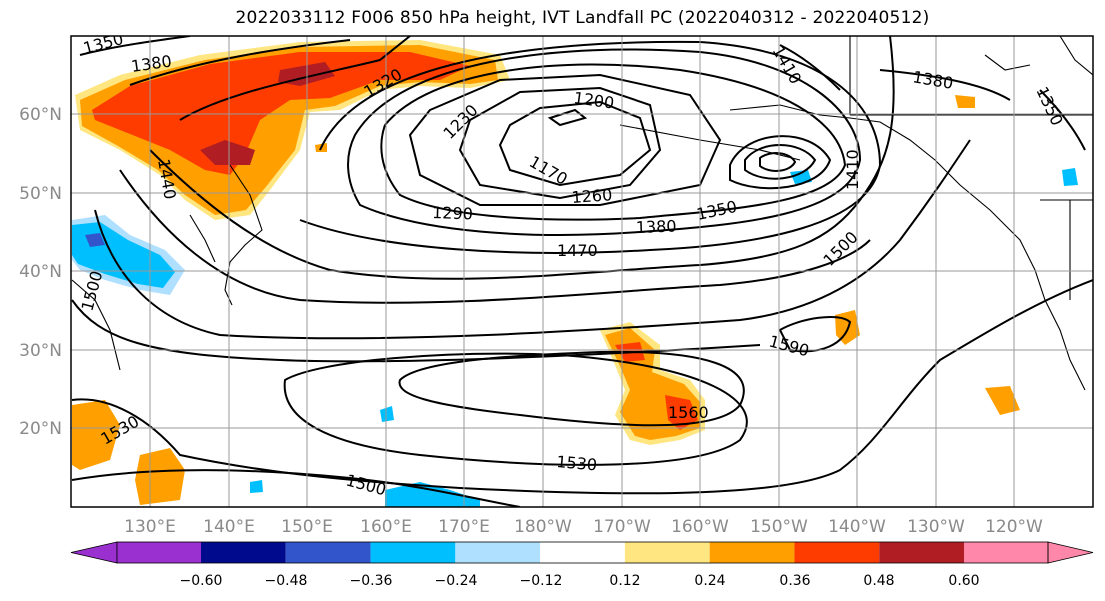 The image size is (1105, 601). I want to click on colorbar-tick-label: −0.48, so click(286, 581).